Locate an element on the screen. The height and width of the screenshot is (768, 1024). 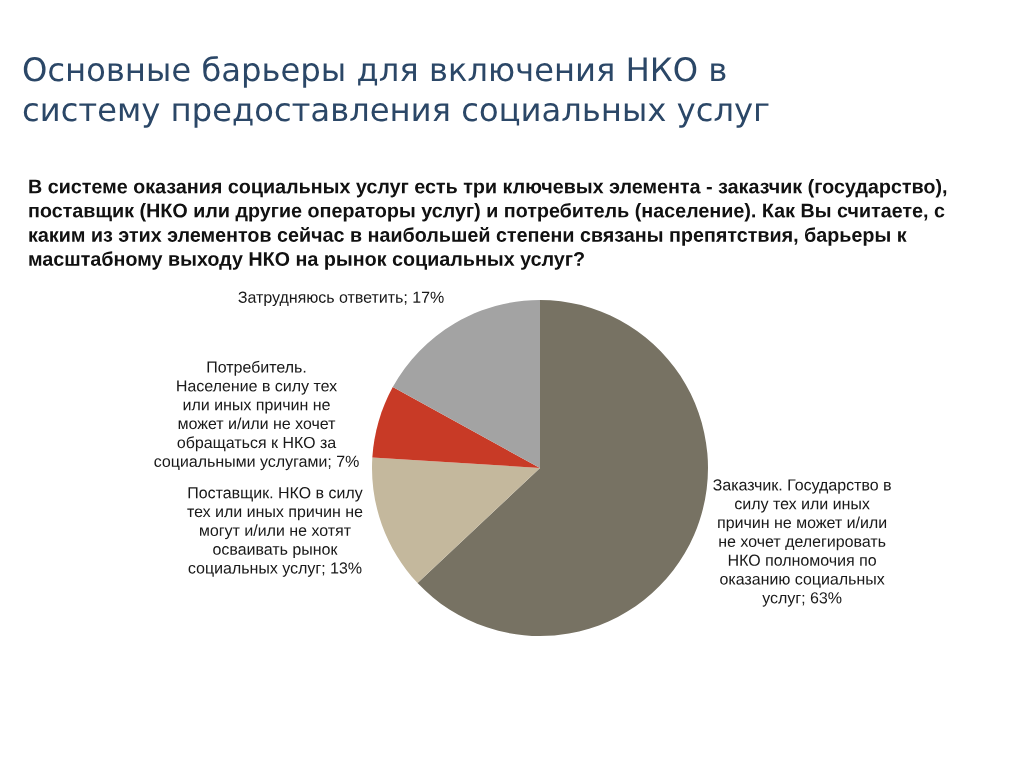
chart-title: Основные барьеры для включения НКО в систему предоставления социальных услуг is located at coordinates (396, 92).